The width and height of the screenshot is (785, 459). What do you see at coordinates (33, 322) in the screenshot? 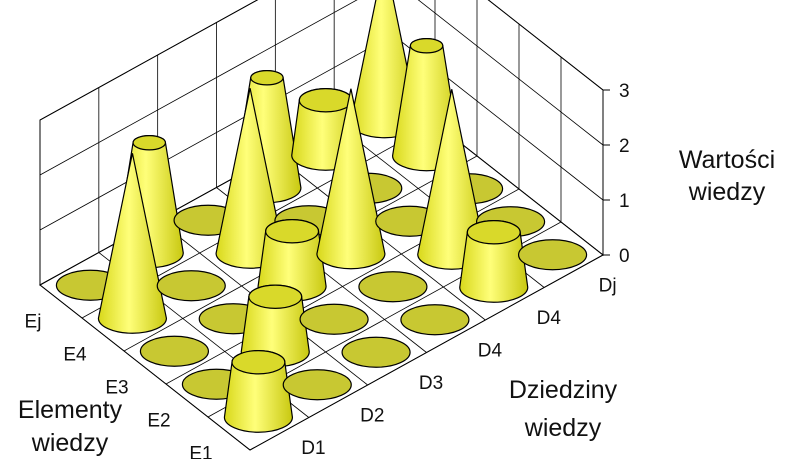
I see `y-tick-label: Ej` at bounding box center [33, 322].